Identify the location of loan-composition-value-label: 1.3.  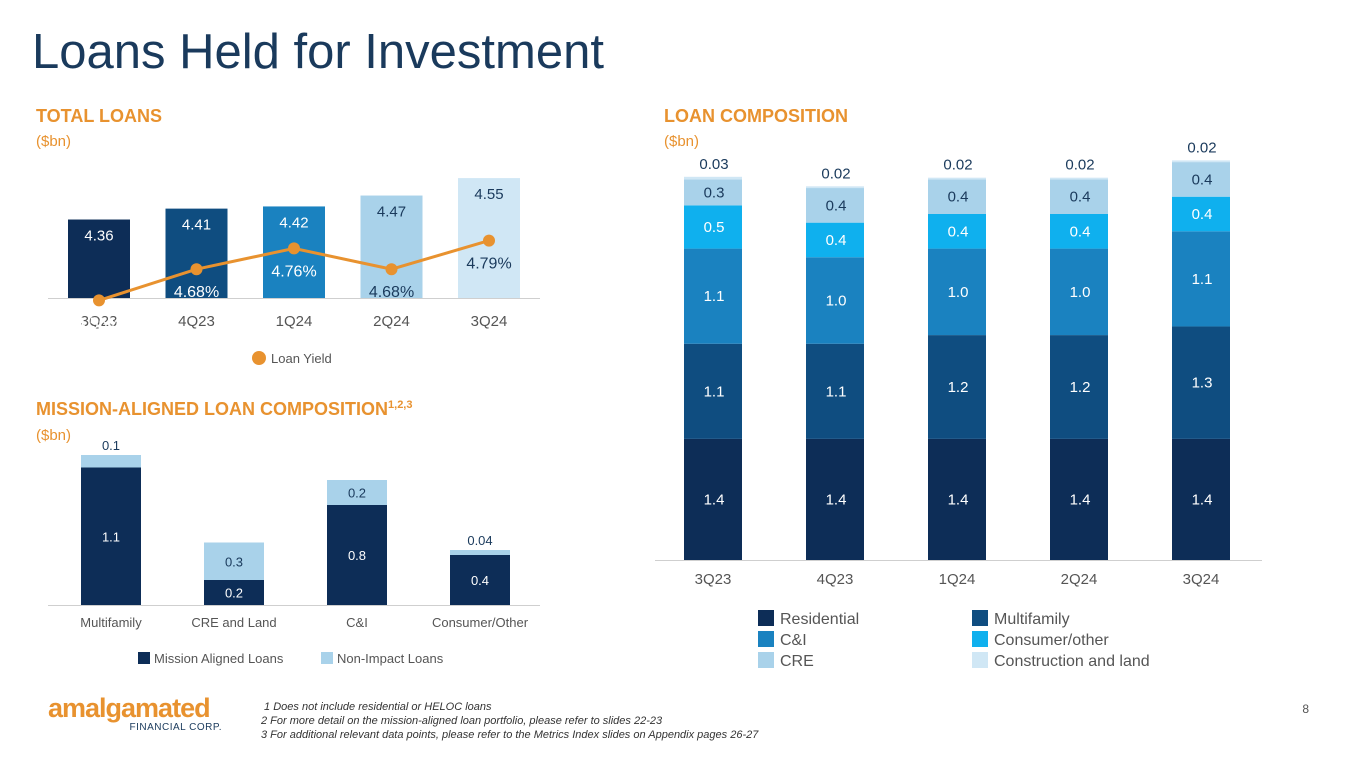
(1202, 383).